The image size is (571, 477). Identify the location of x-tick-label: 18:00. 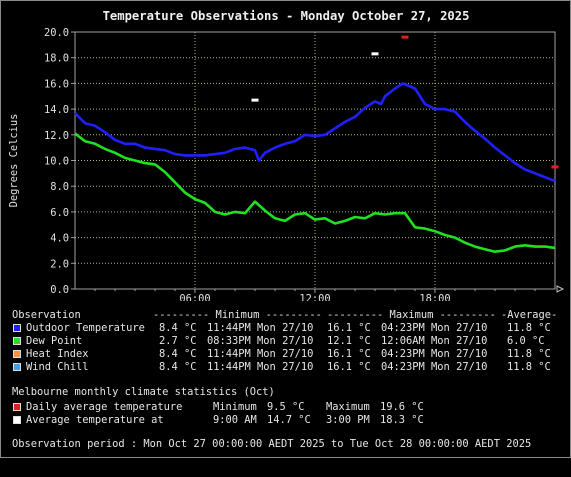
(434, 297).